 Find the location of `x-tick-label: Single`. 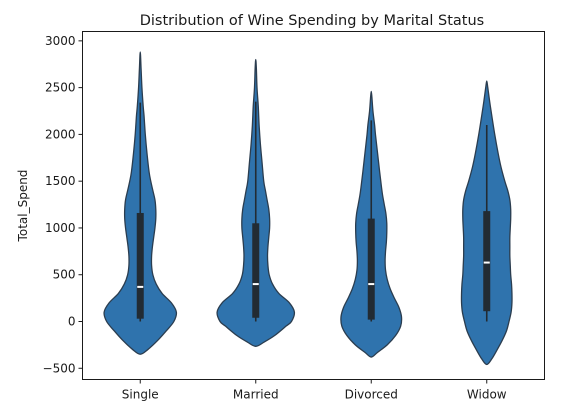

x-tick-label: Single is located at coordinates (140, 395).